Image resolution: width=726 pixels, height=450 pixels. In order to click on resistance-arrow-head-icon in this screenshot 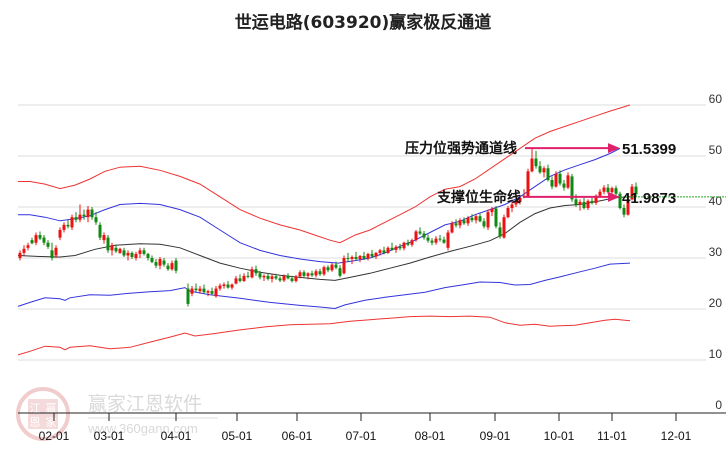, I will do `click(614, 148)`.